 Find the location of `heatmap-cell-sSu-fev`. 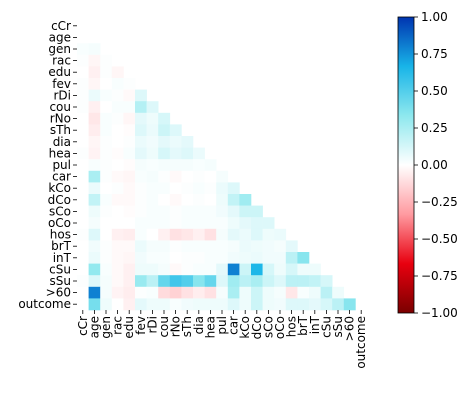

heatmap-cell-sSu-fev is located at coordinates (141, 281).